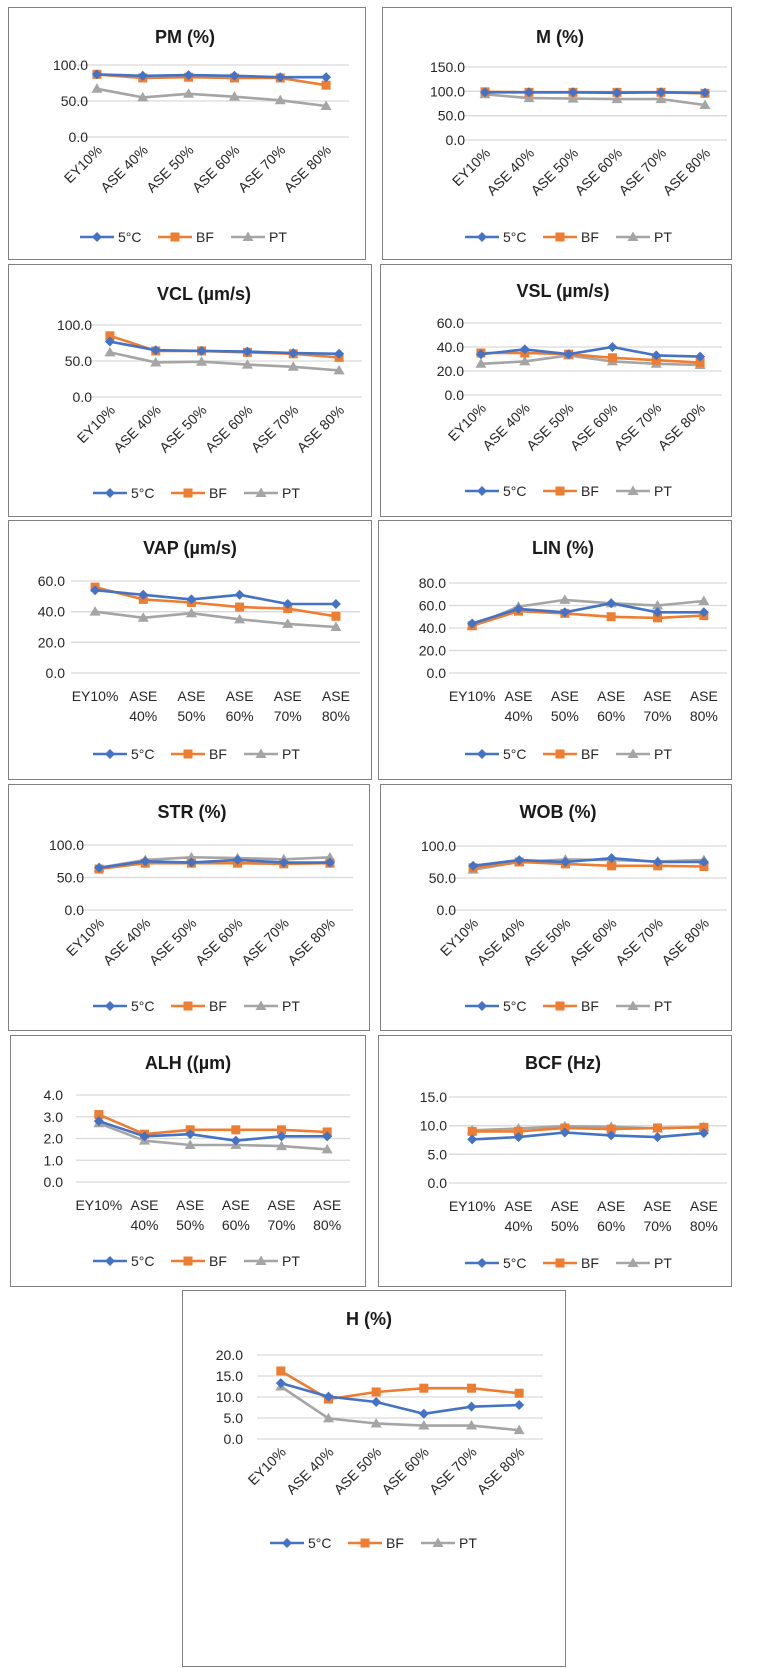 This screenshot has width=777, height=1668. Describe the element at coordinates (588, 862) in the screenshot. I see `series-5c-line` at that location.